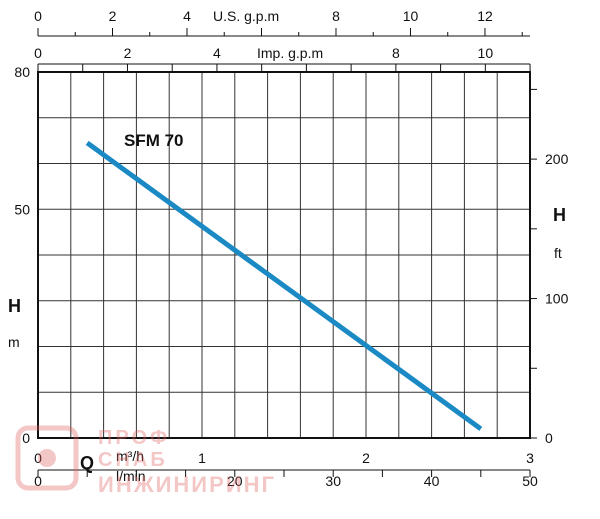 The width and height of the screenshot is (600, 519). Describe the element at coordinates (558, 253) in the screenshot. I see `right-axis-unit: ft` at that location.